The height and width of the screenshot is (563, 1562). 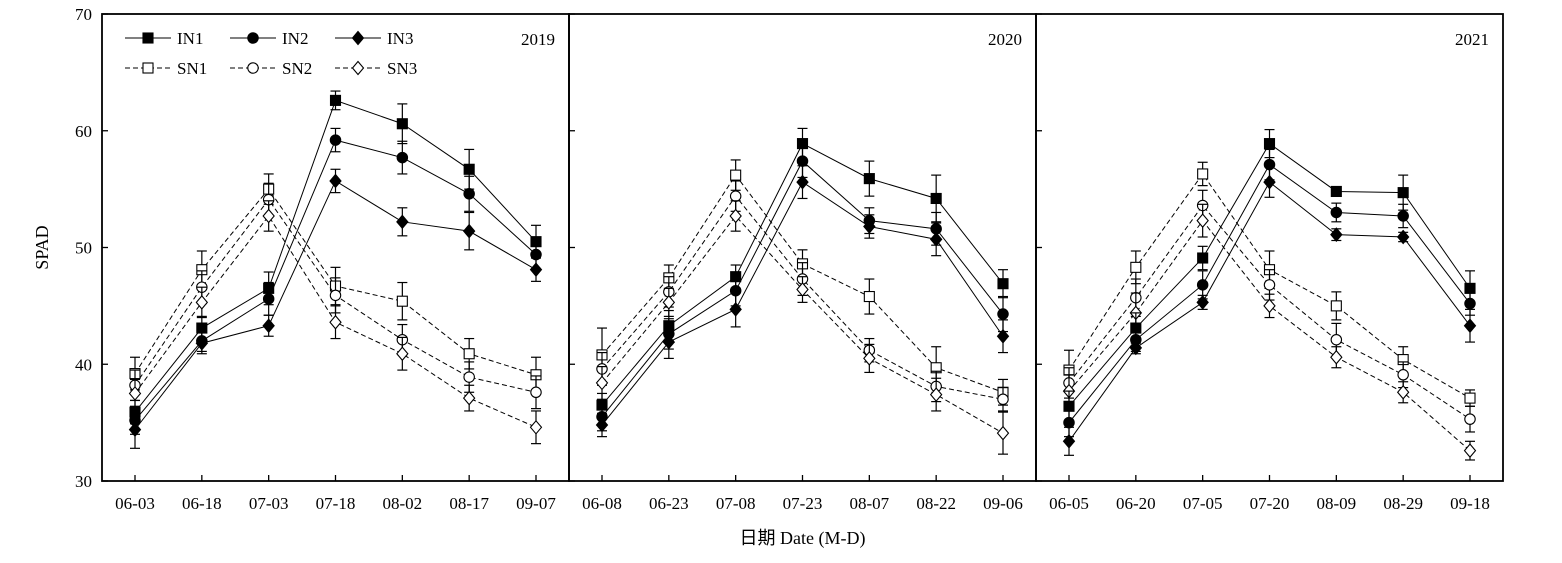 What do you see at coordinates (1472, 39) in the screenshot?
I see `panel-year-label: 2021` at bounding box center [1472, 39].